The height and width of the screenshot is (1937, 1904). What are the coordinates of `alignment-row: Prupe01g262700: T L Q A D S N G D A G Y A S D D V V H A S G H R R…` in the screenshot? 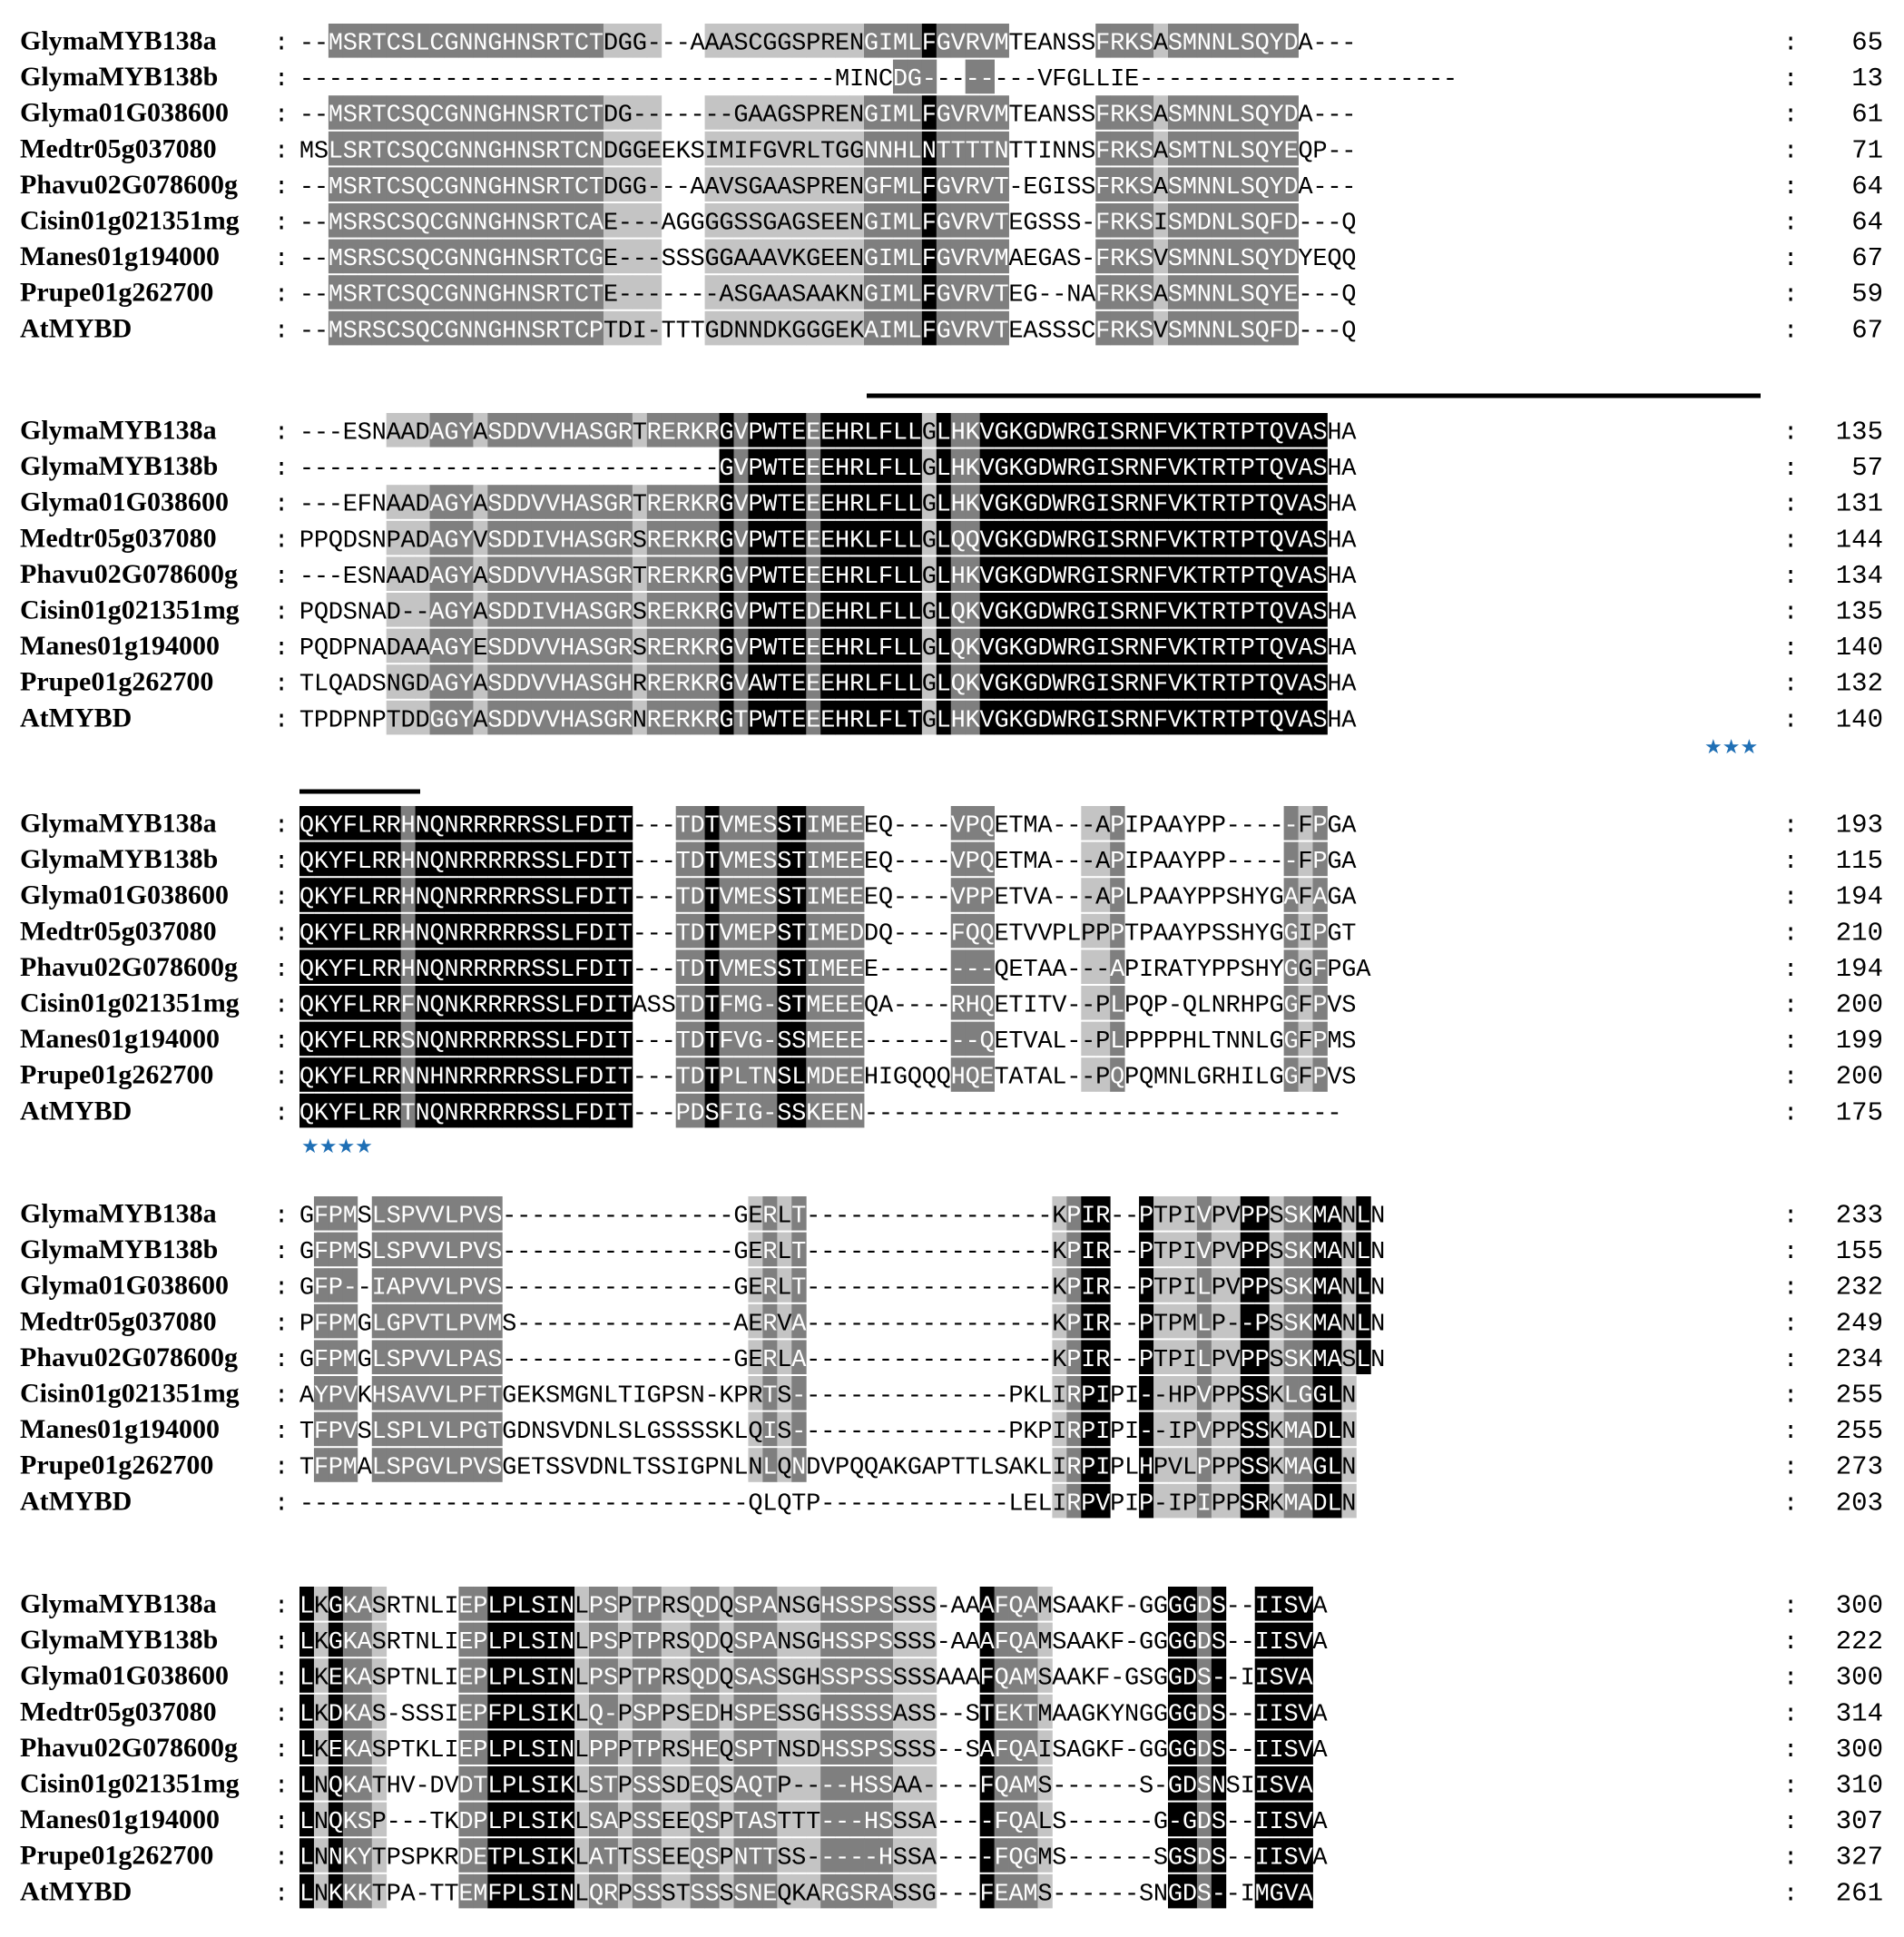 It's located at (951, 681).